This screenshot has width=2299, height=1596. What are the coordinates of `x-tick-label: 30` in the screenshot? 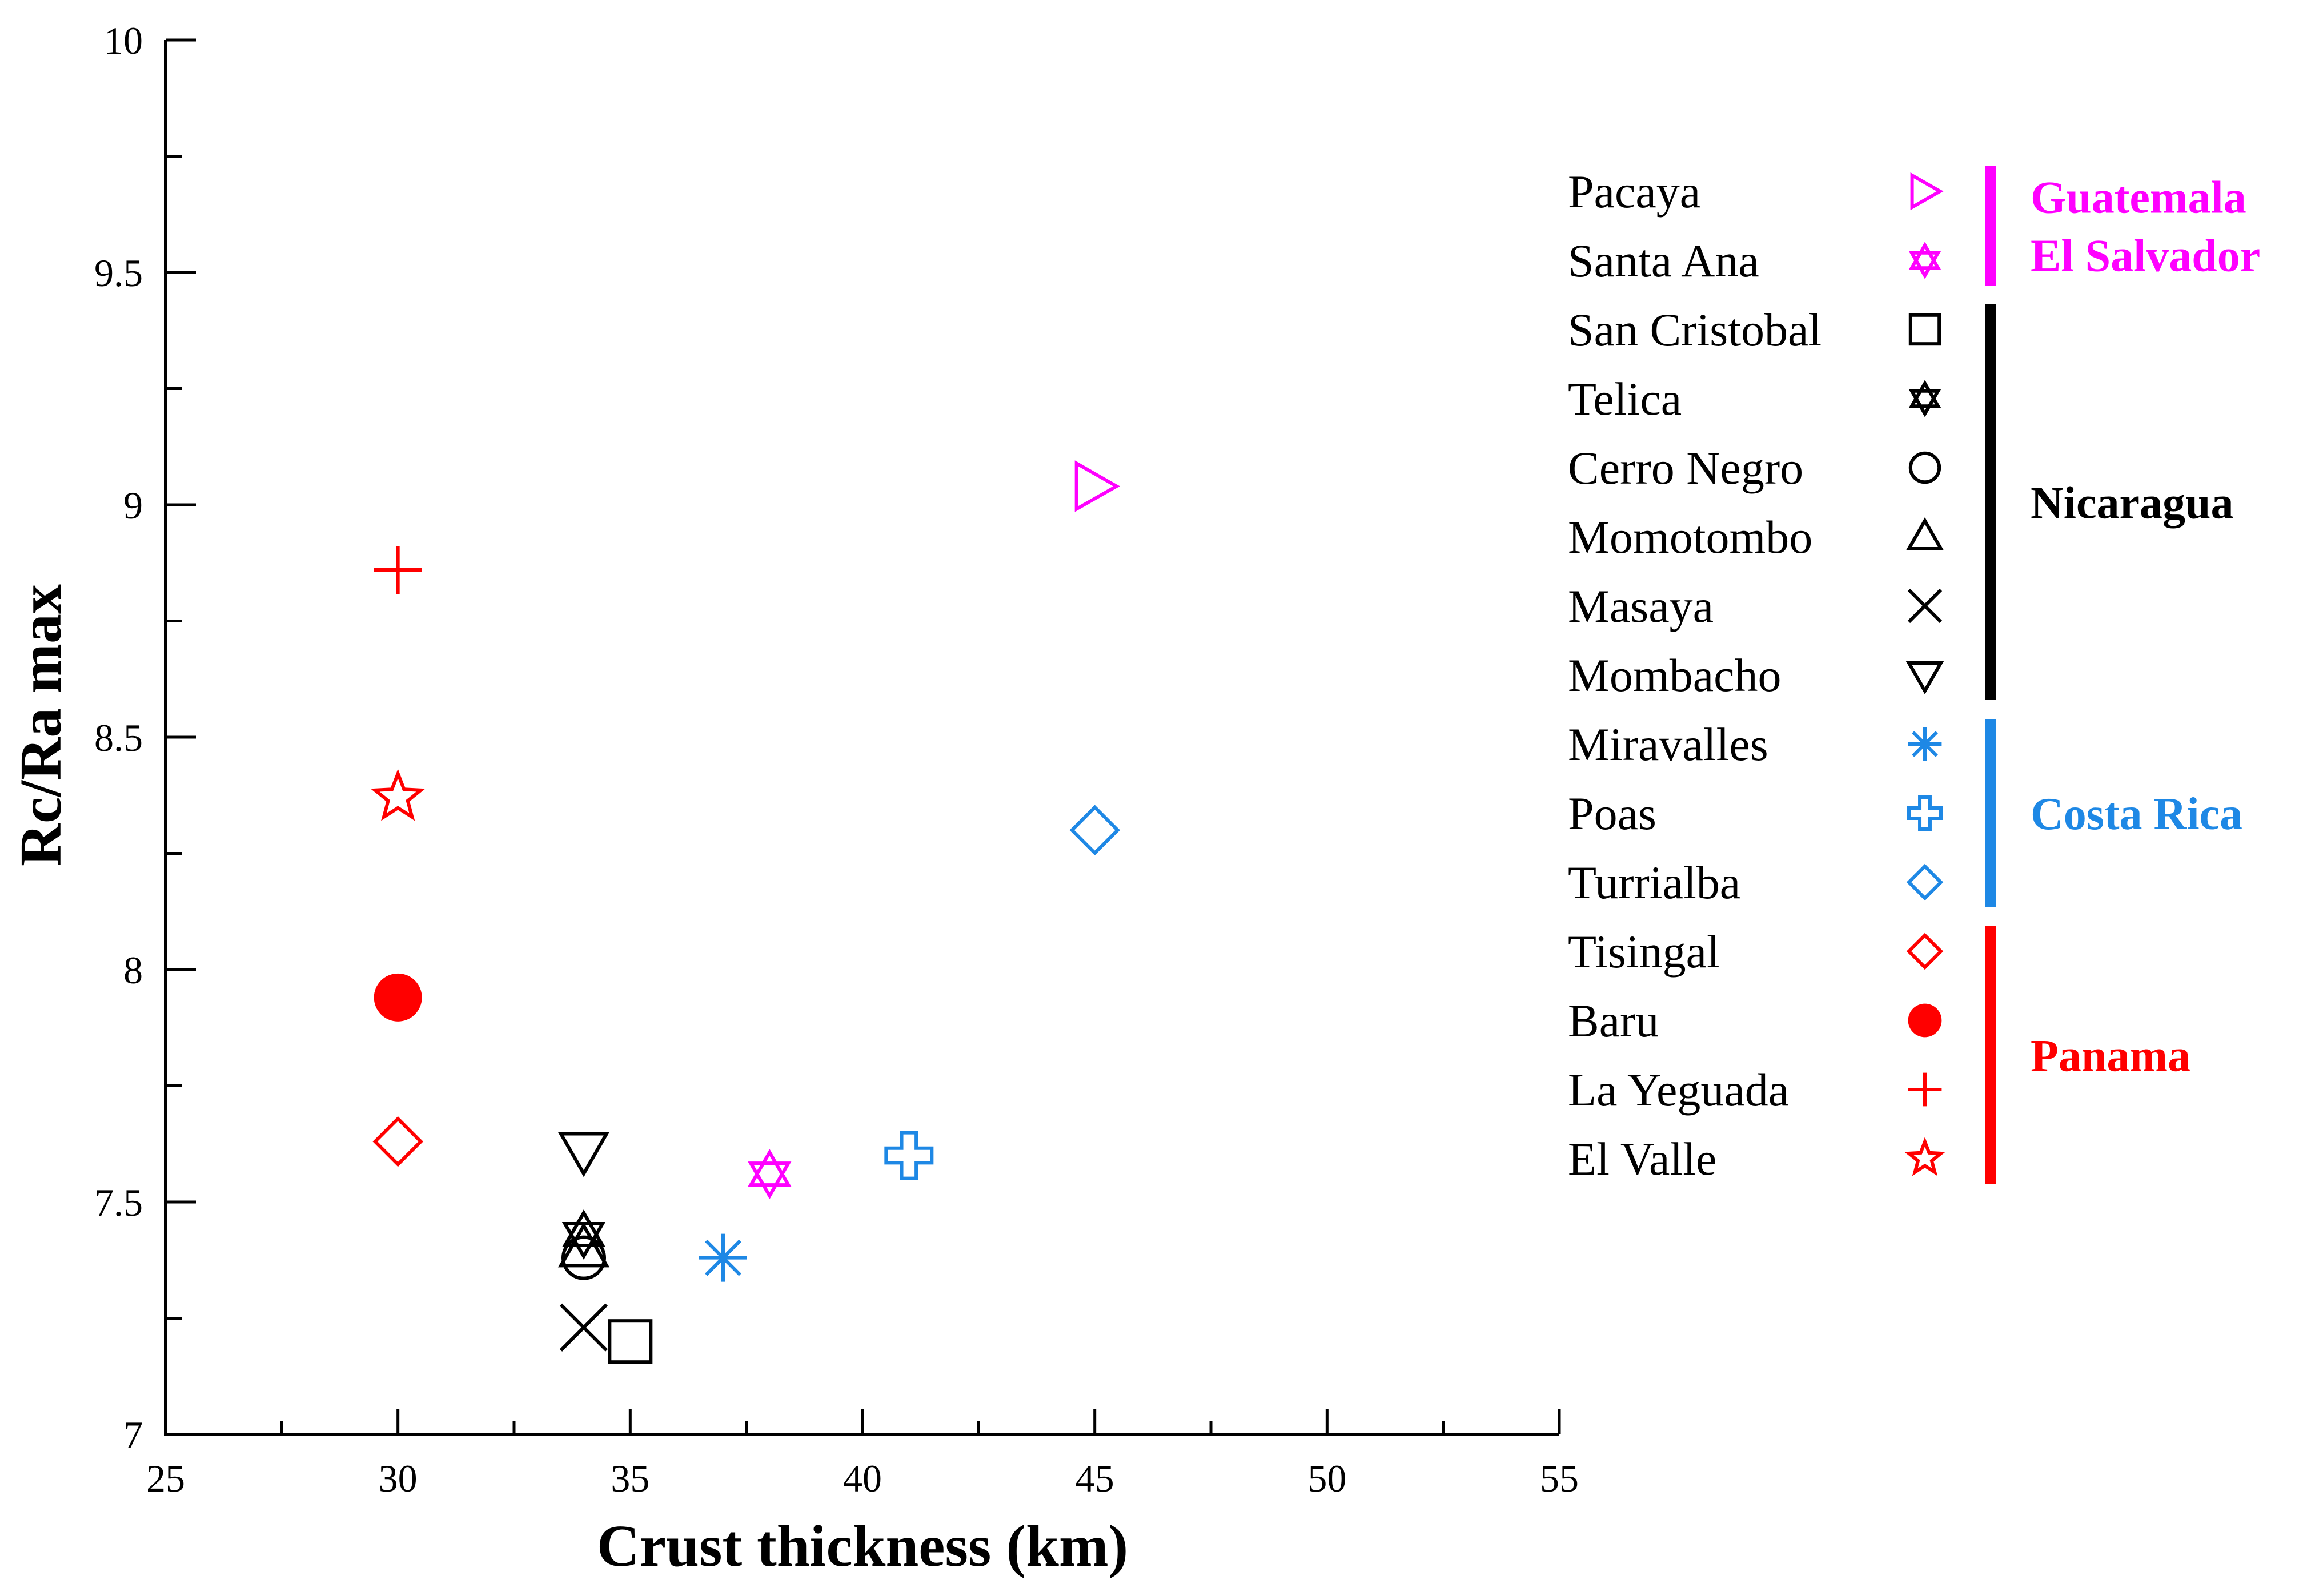 It's located at (399, 1478).